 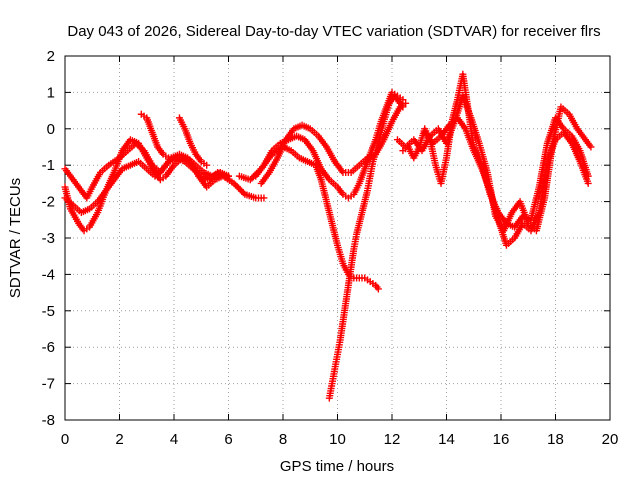 What do you see at coordinates (48, 202) in the screenshot?
I see `y-tick-label: -2` at bounding box center [48, 202].